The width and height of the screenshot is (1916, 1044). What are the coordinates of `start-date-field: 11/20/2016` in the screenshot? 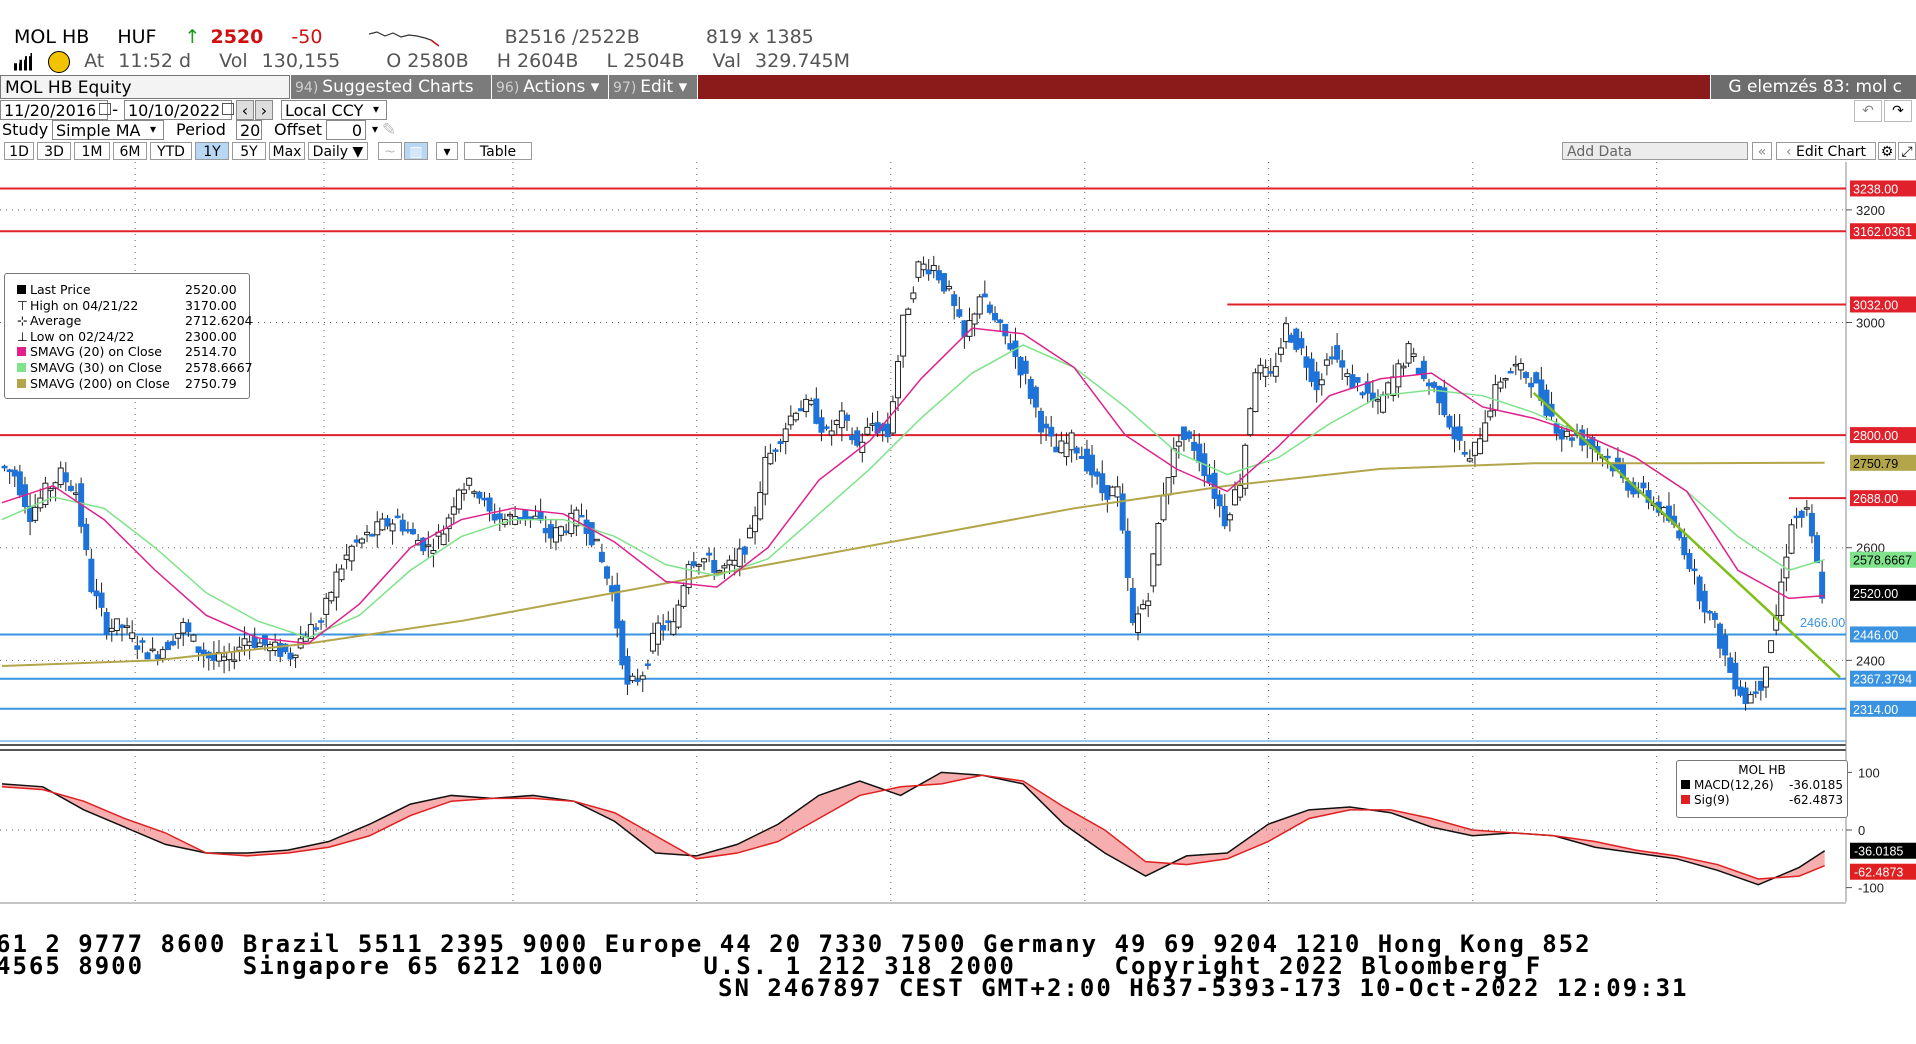 It's located at (54, 110).